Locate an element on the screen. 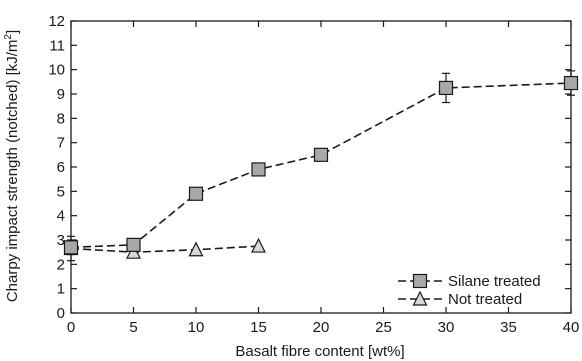 The height and width of the screenshot is (361, 582). y-tick-label: 8 is located at coordinates (61, 118).